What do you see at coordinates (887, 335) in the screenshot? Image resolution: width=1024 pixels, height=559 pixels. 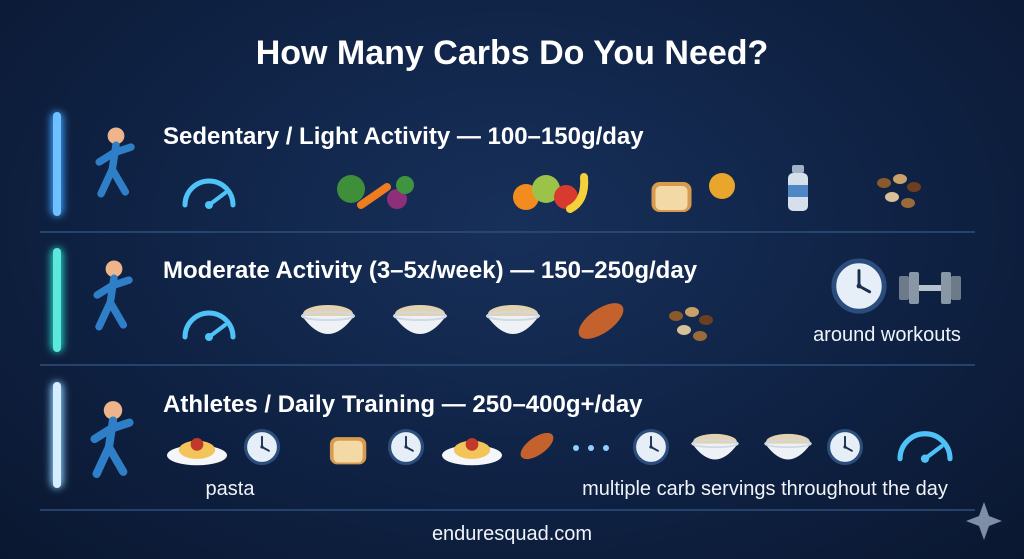 I see `tier-note: around workouts` at bounding box center [887, 335].